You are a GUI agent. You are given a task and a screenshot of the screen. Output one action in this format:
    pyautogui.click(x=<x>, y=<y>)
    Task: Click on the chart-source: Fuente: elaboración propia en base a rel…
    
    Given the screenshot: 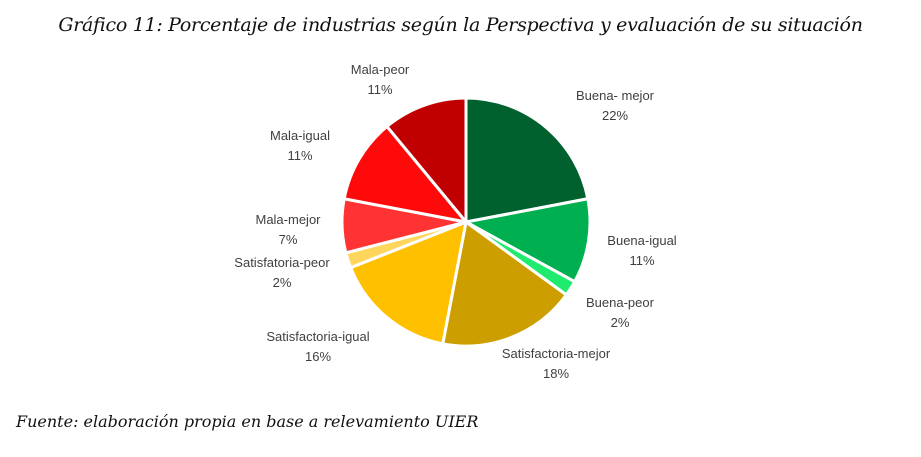 What is the action you would take?
    pyautogui.click(x=247, y=421)
    